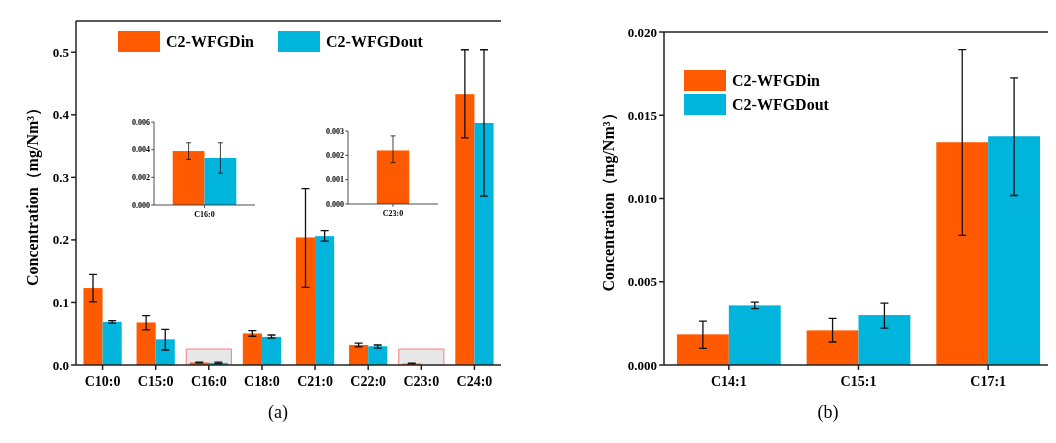  I want to click on y-tick-label: 0.0, so click(60, 365).